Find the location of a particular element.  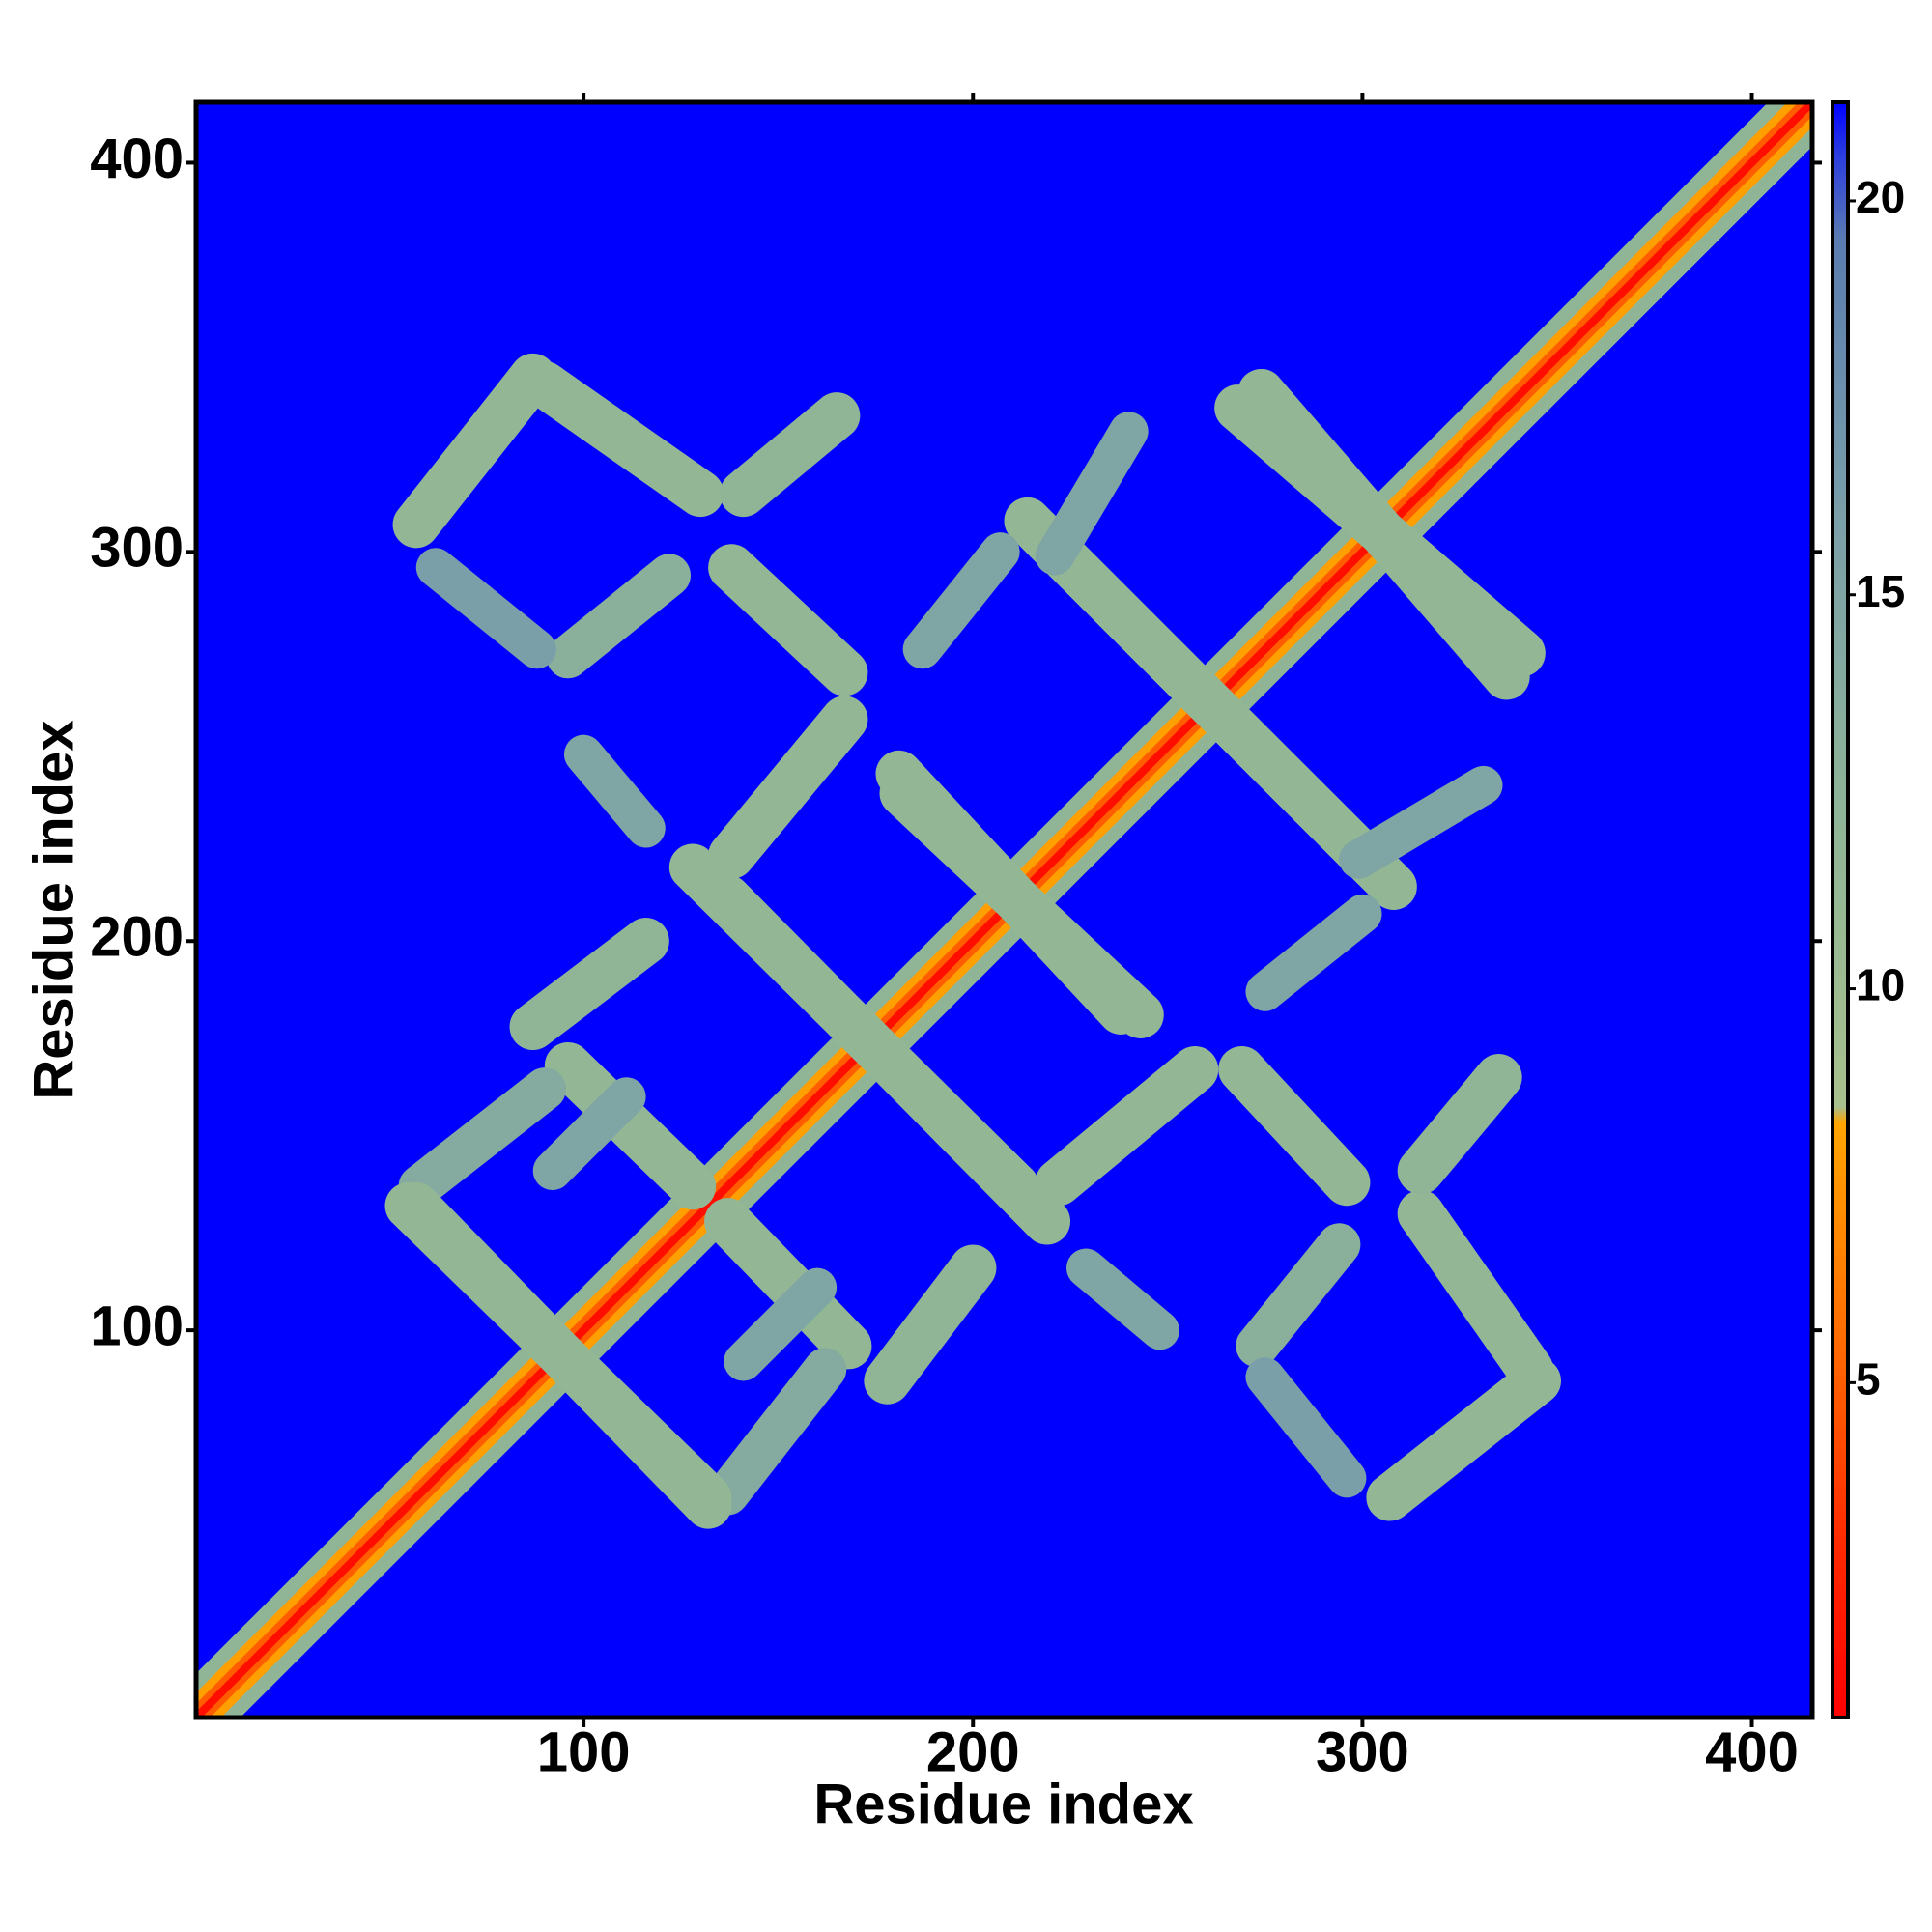

colorbar is located at coordinates (1840, 909).